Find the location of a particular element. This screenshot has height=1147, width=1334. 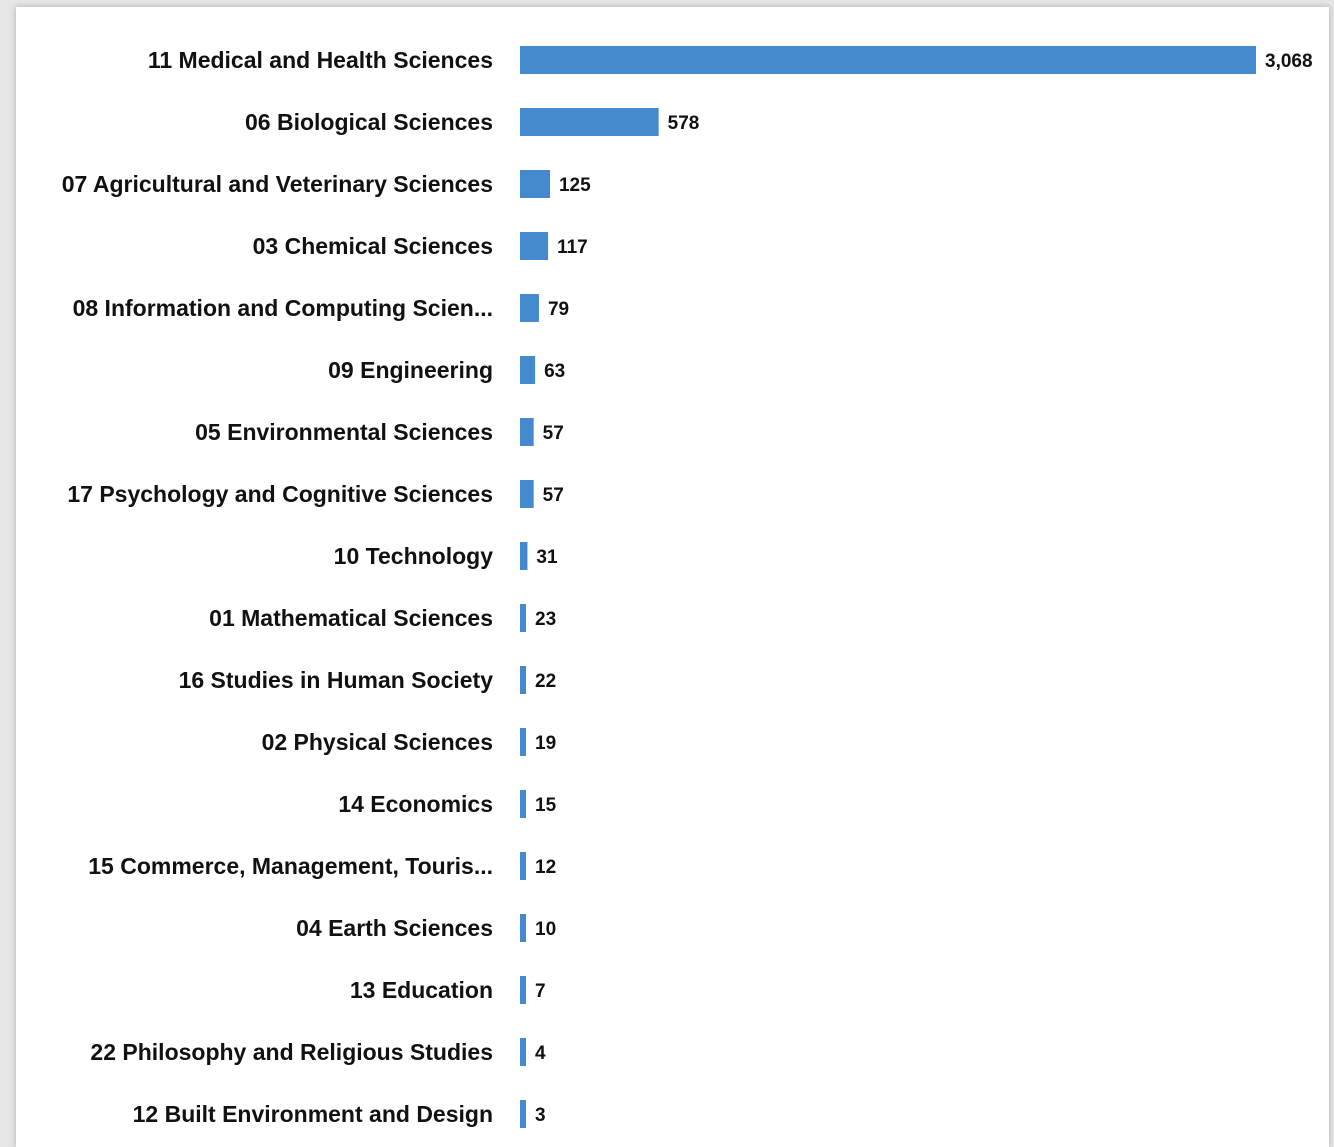

value-label: 7 is located at coordinates (540, 991).